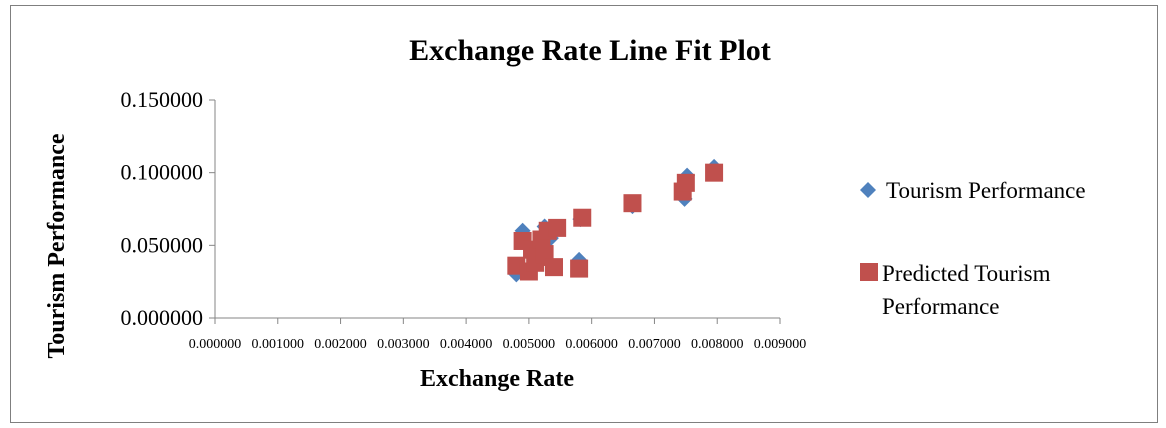  Describe the element at coordinates (941, 306) in the screenshot. I see `legend-predicted-line-2: Performance` at that location.